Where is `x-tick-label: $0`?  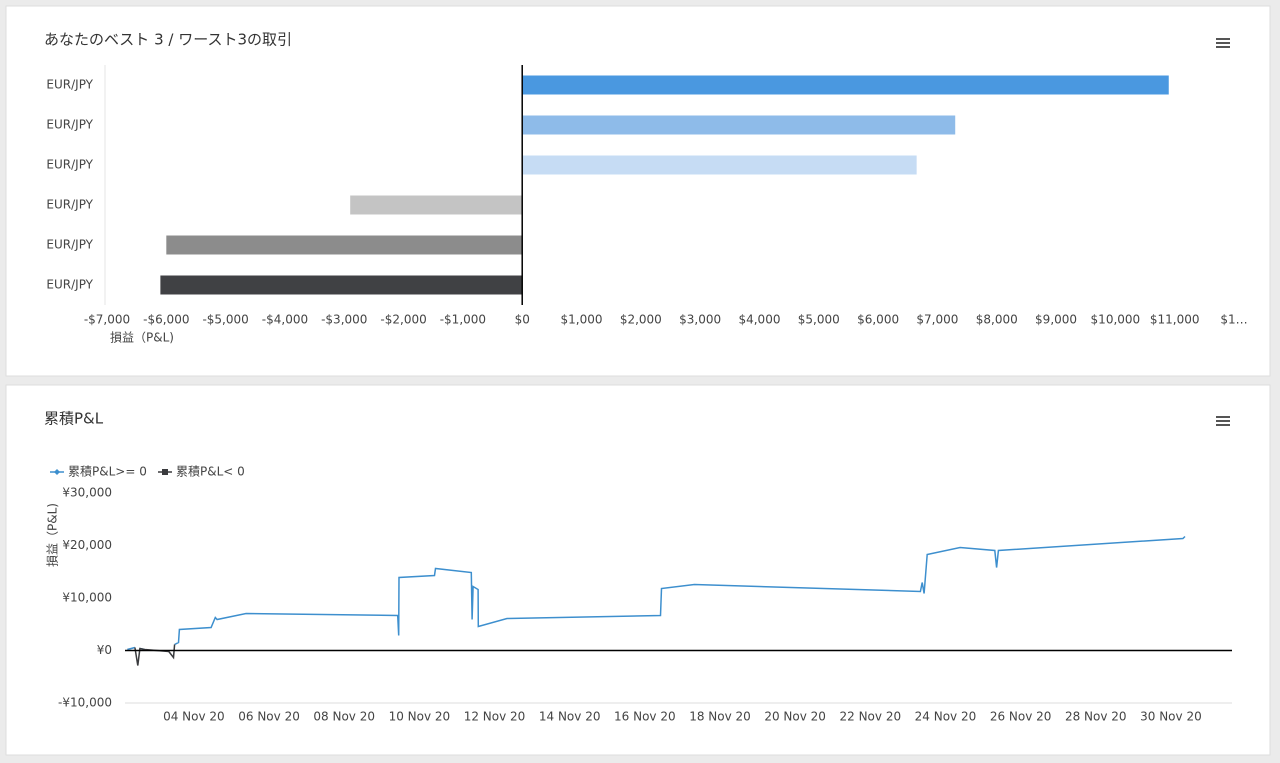
x-tick-label: $0 is located at coordinates (522, 320).